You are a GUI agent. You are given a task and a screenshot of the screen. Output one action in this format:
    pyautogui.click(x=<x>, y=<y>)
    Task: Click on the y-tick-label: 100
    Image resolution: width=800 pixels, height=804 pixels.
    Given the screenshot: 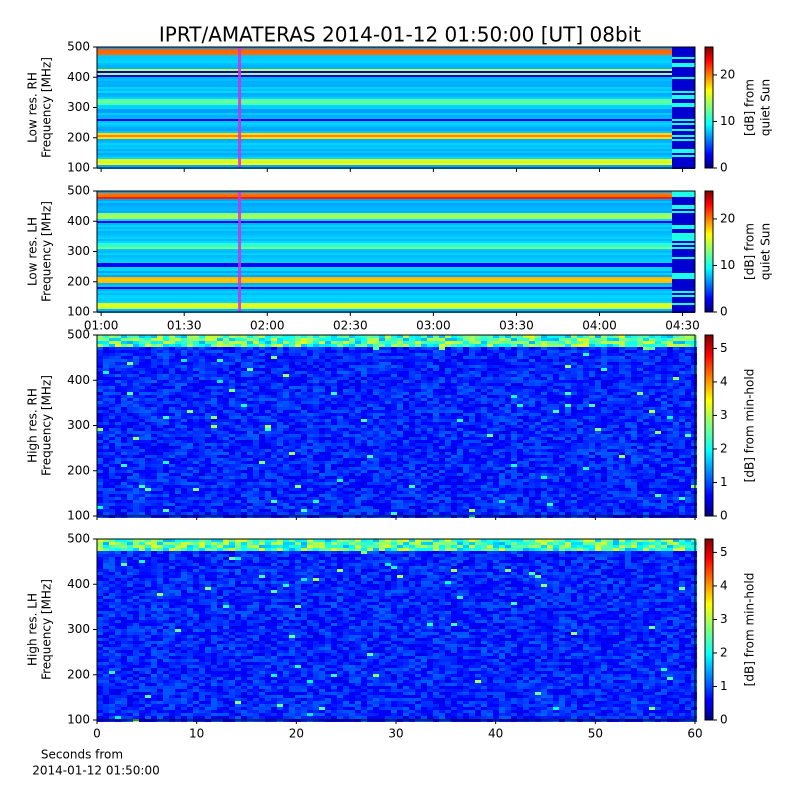 What is the action you would take?
    pyautogui.click(x=78, y=168)
    